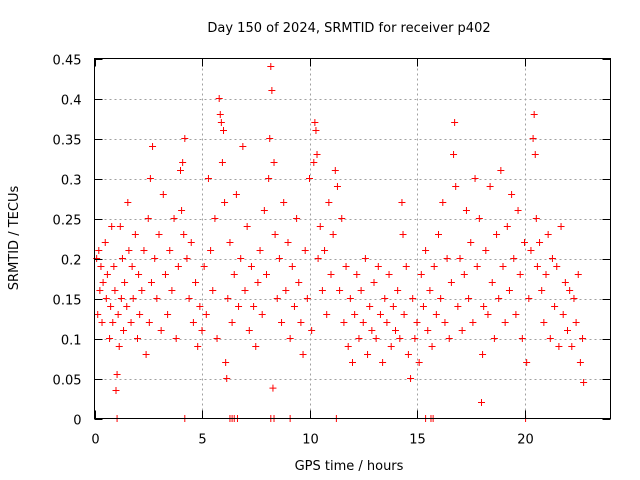  I want to click on y-tick-label: 0, so click(77, 421).